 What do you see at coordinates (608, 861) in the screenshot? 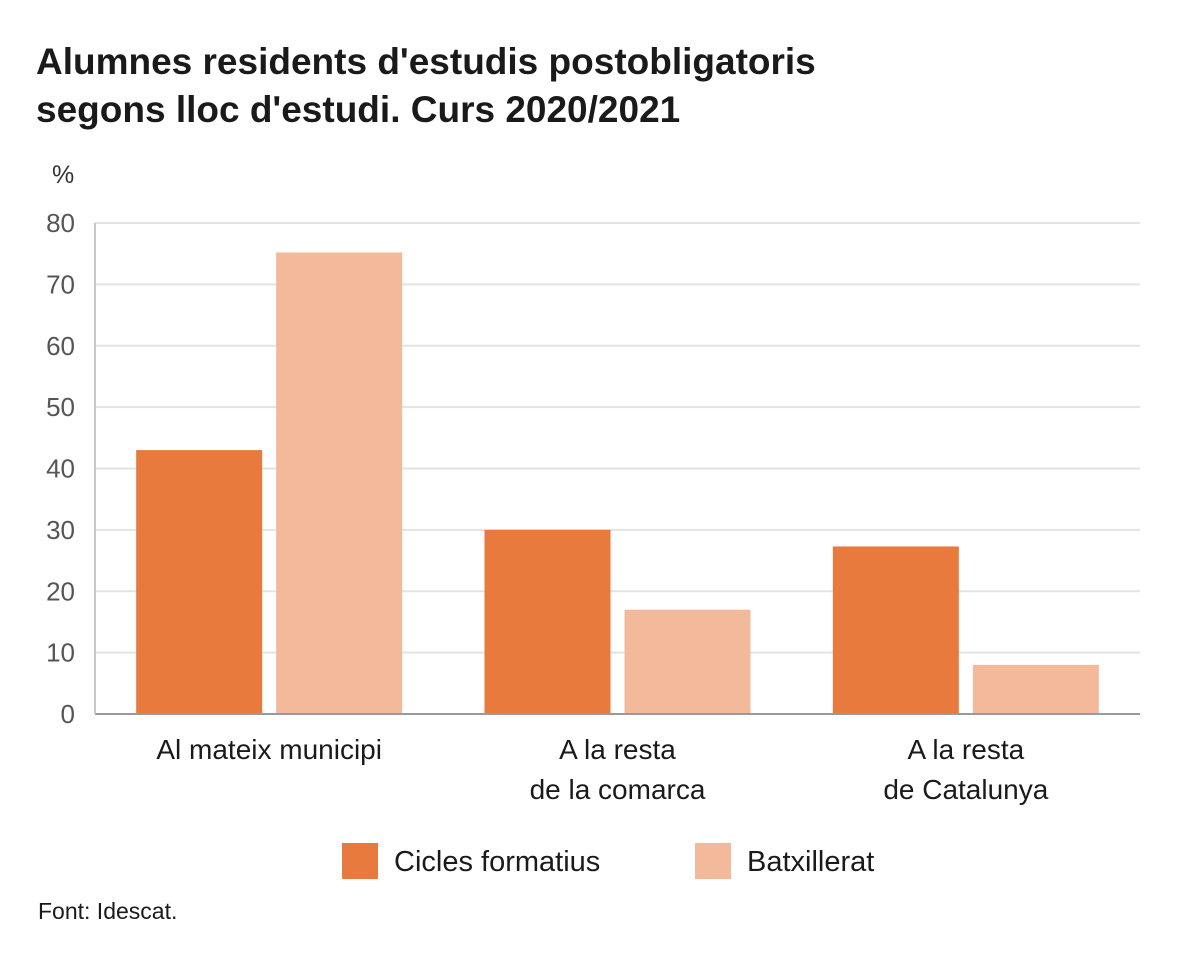
I see `legend: Cicles formatius Batxillerat` at bounding box center [608, 861].